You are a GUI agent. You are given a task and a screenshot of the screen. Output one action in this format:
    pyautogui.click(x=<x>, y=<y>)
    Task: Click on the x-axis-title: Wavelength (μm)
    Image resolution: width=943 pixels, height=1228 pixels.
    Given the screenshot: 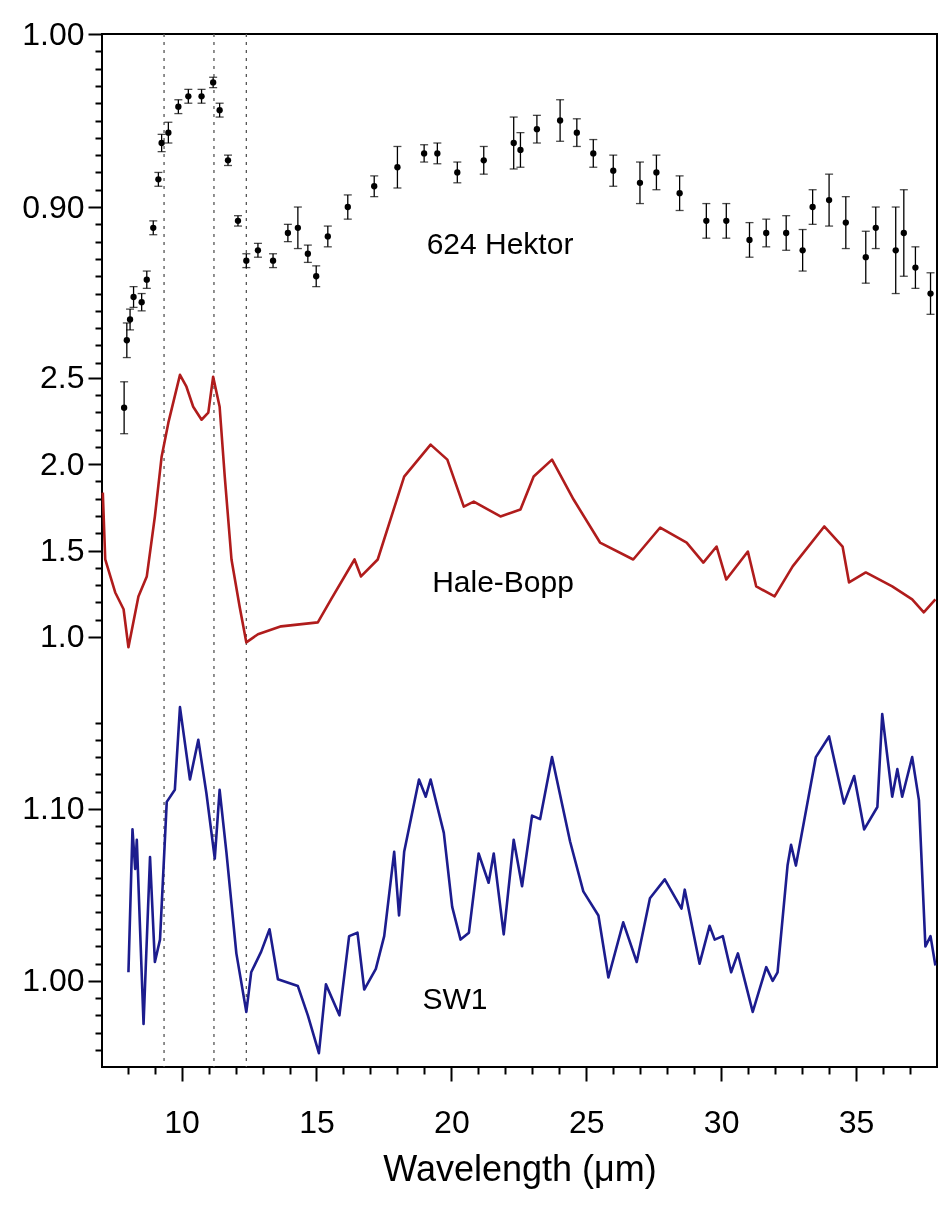 What is the action you would take?
    pyautogui.click(x=520, y=1168)
    